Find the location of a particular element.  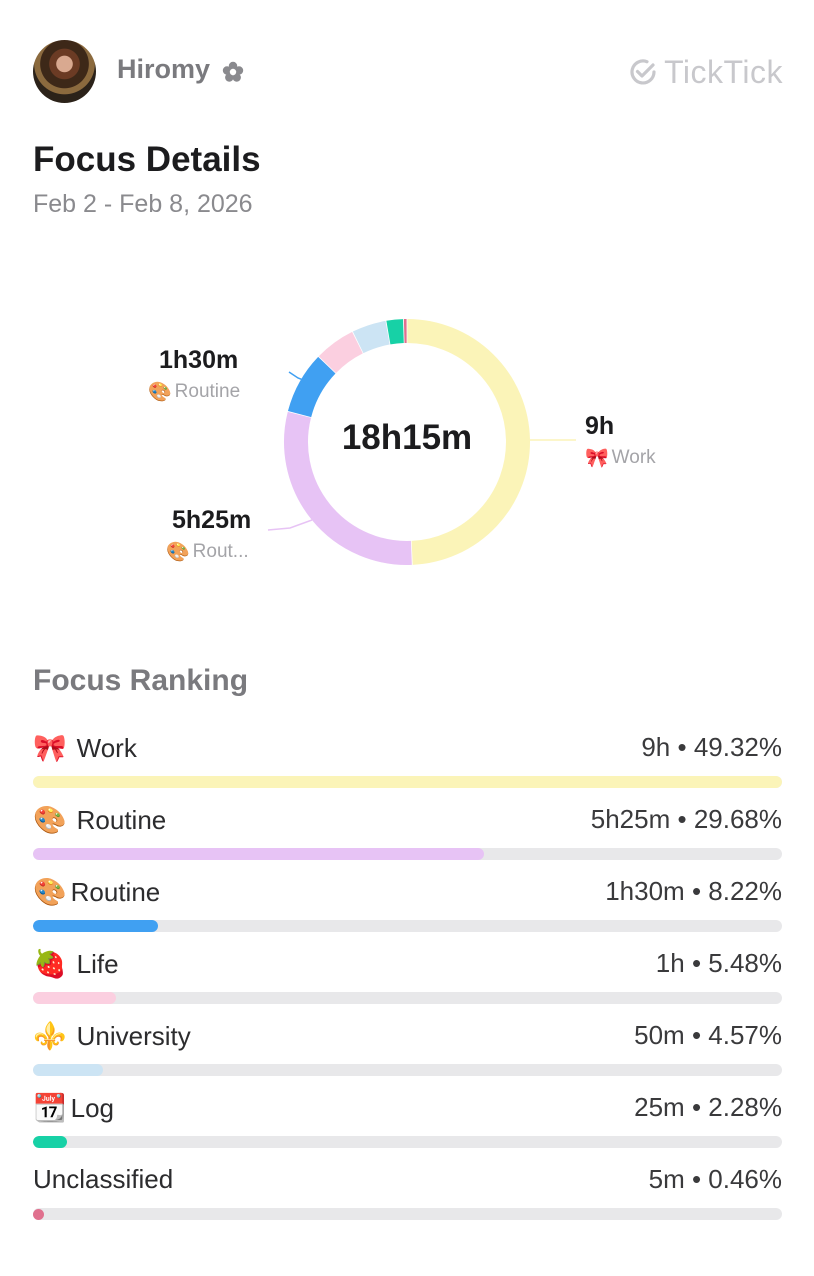

callout-label-routine-1: 🎨 Routine is located at coordinates (194, 392).